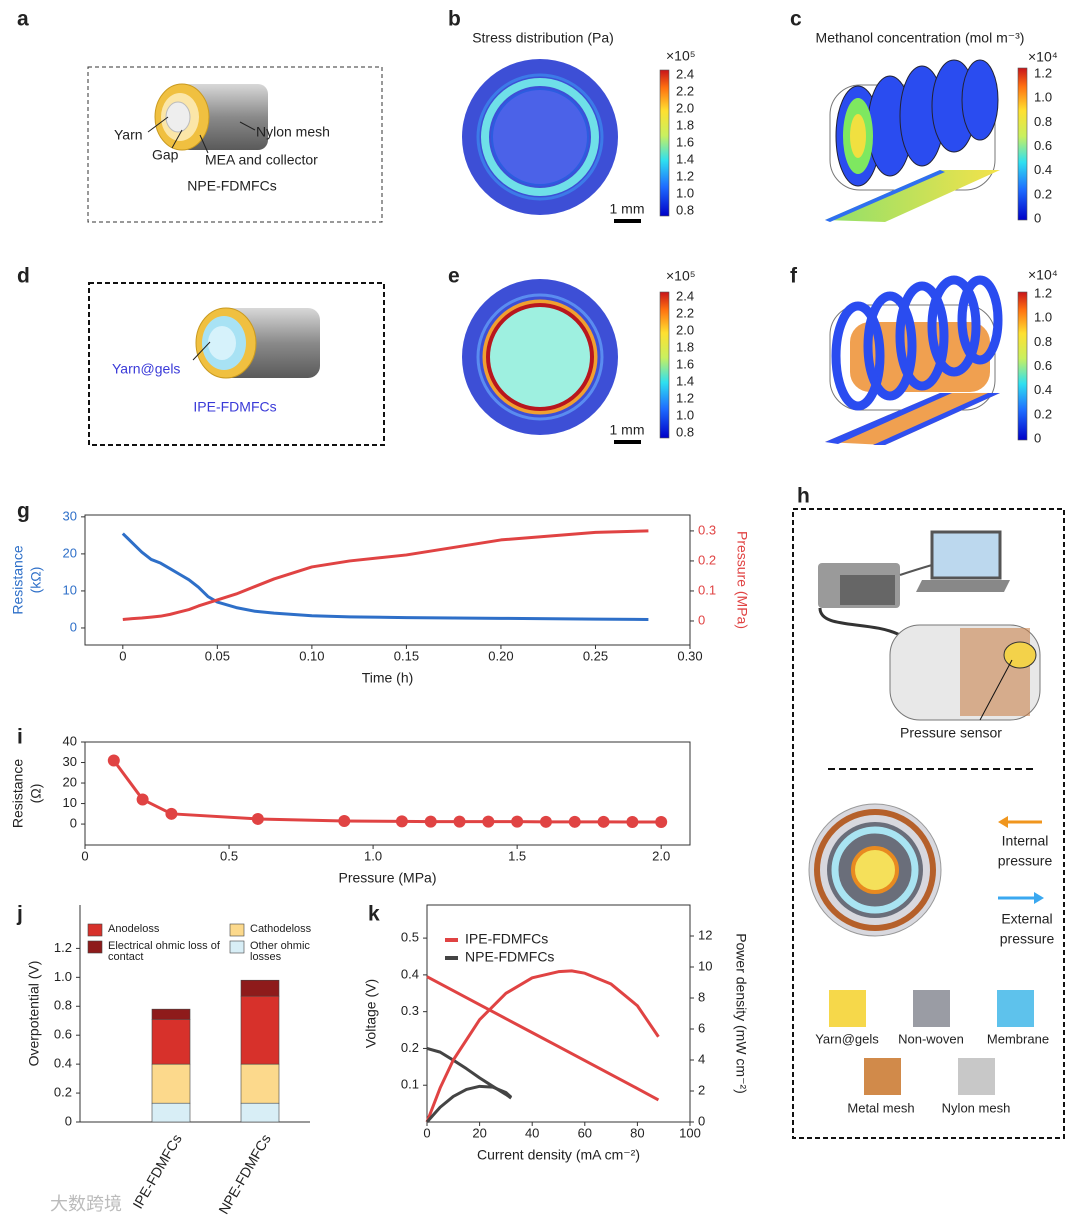 This screenshot has height=1225, width=1080. Describe the element at coordinates (705, 965) in the screenshot. I see `y2-tick-label: 10` at that location.